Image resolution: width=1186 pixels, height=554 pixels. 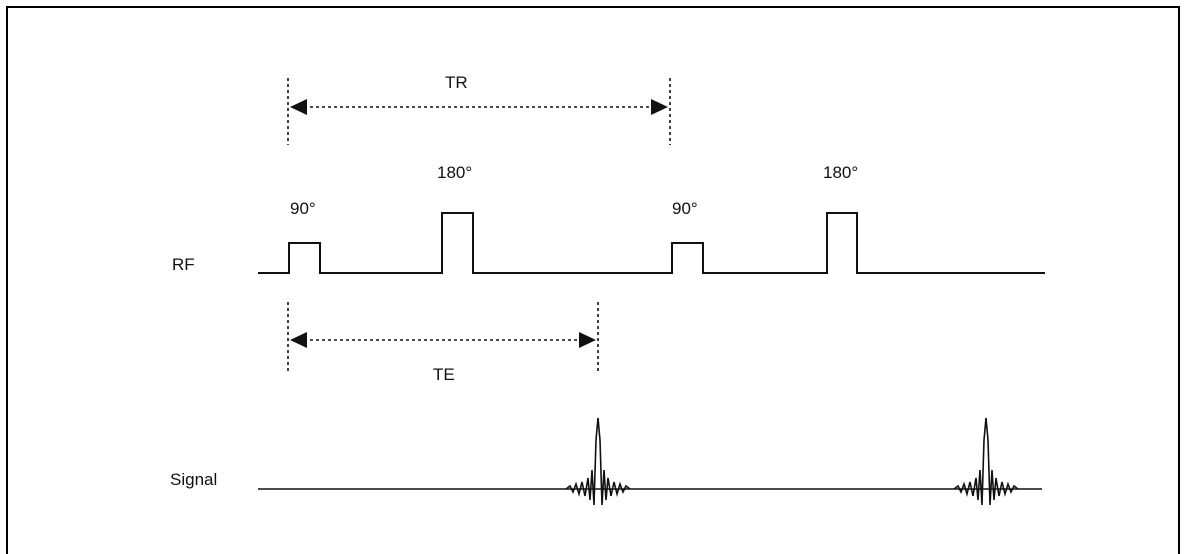 I want to click on pulse-90-label-2: 90°, so click(x=685, y=208).